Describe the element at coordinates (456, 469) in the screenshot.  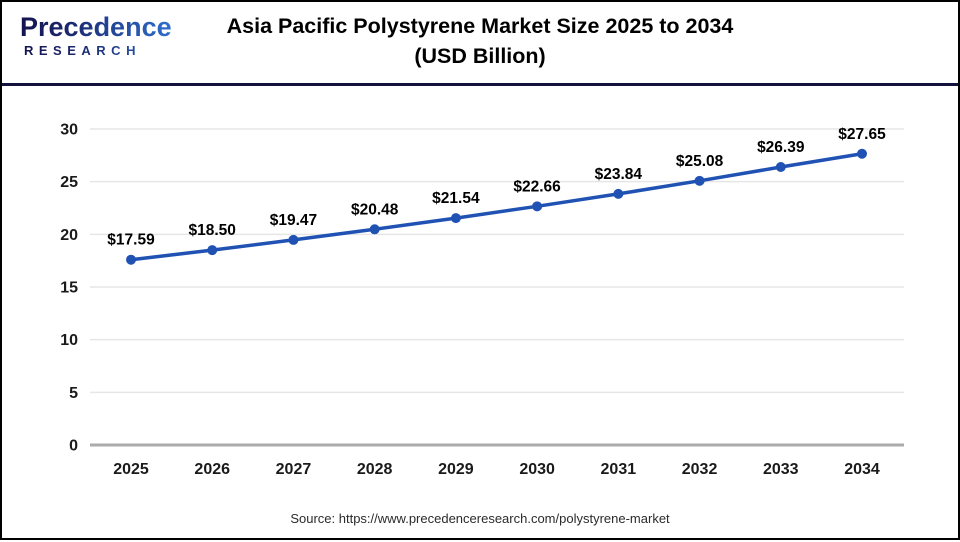
I see `x-tick-label: 2029` at that location.